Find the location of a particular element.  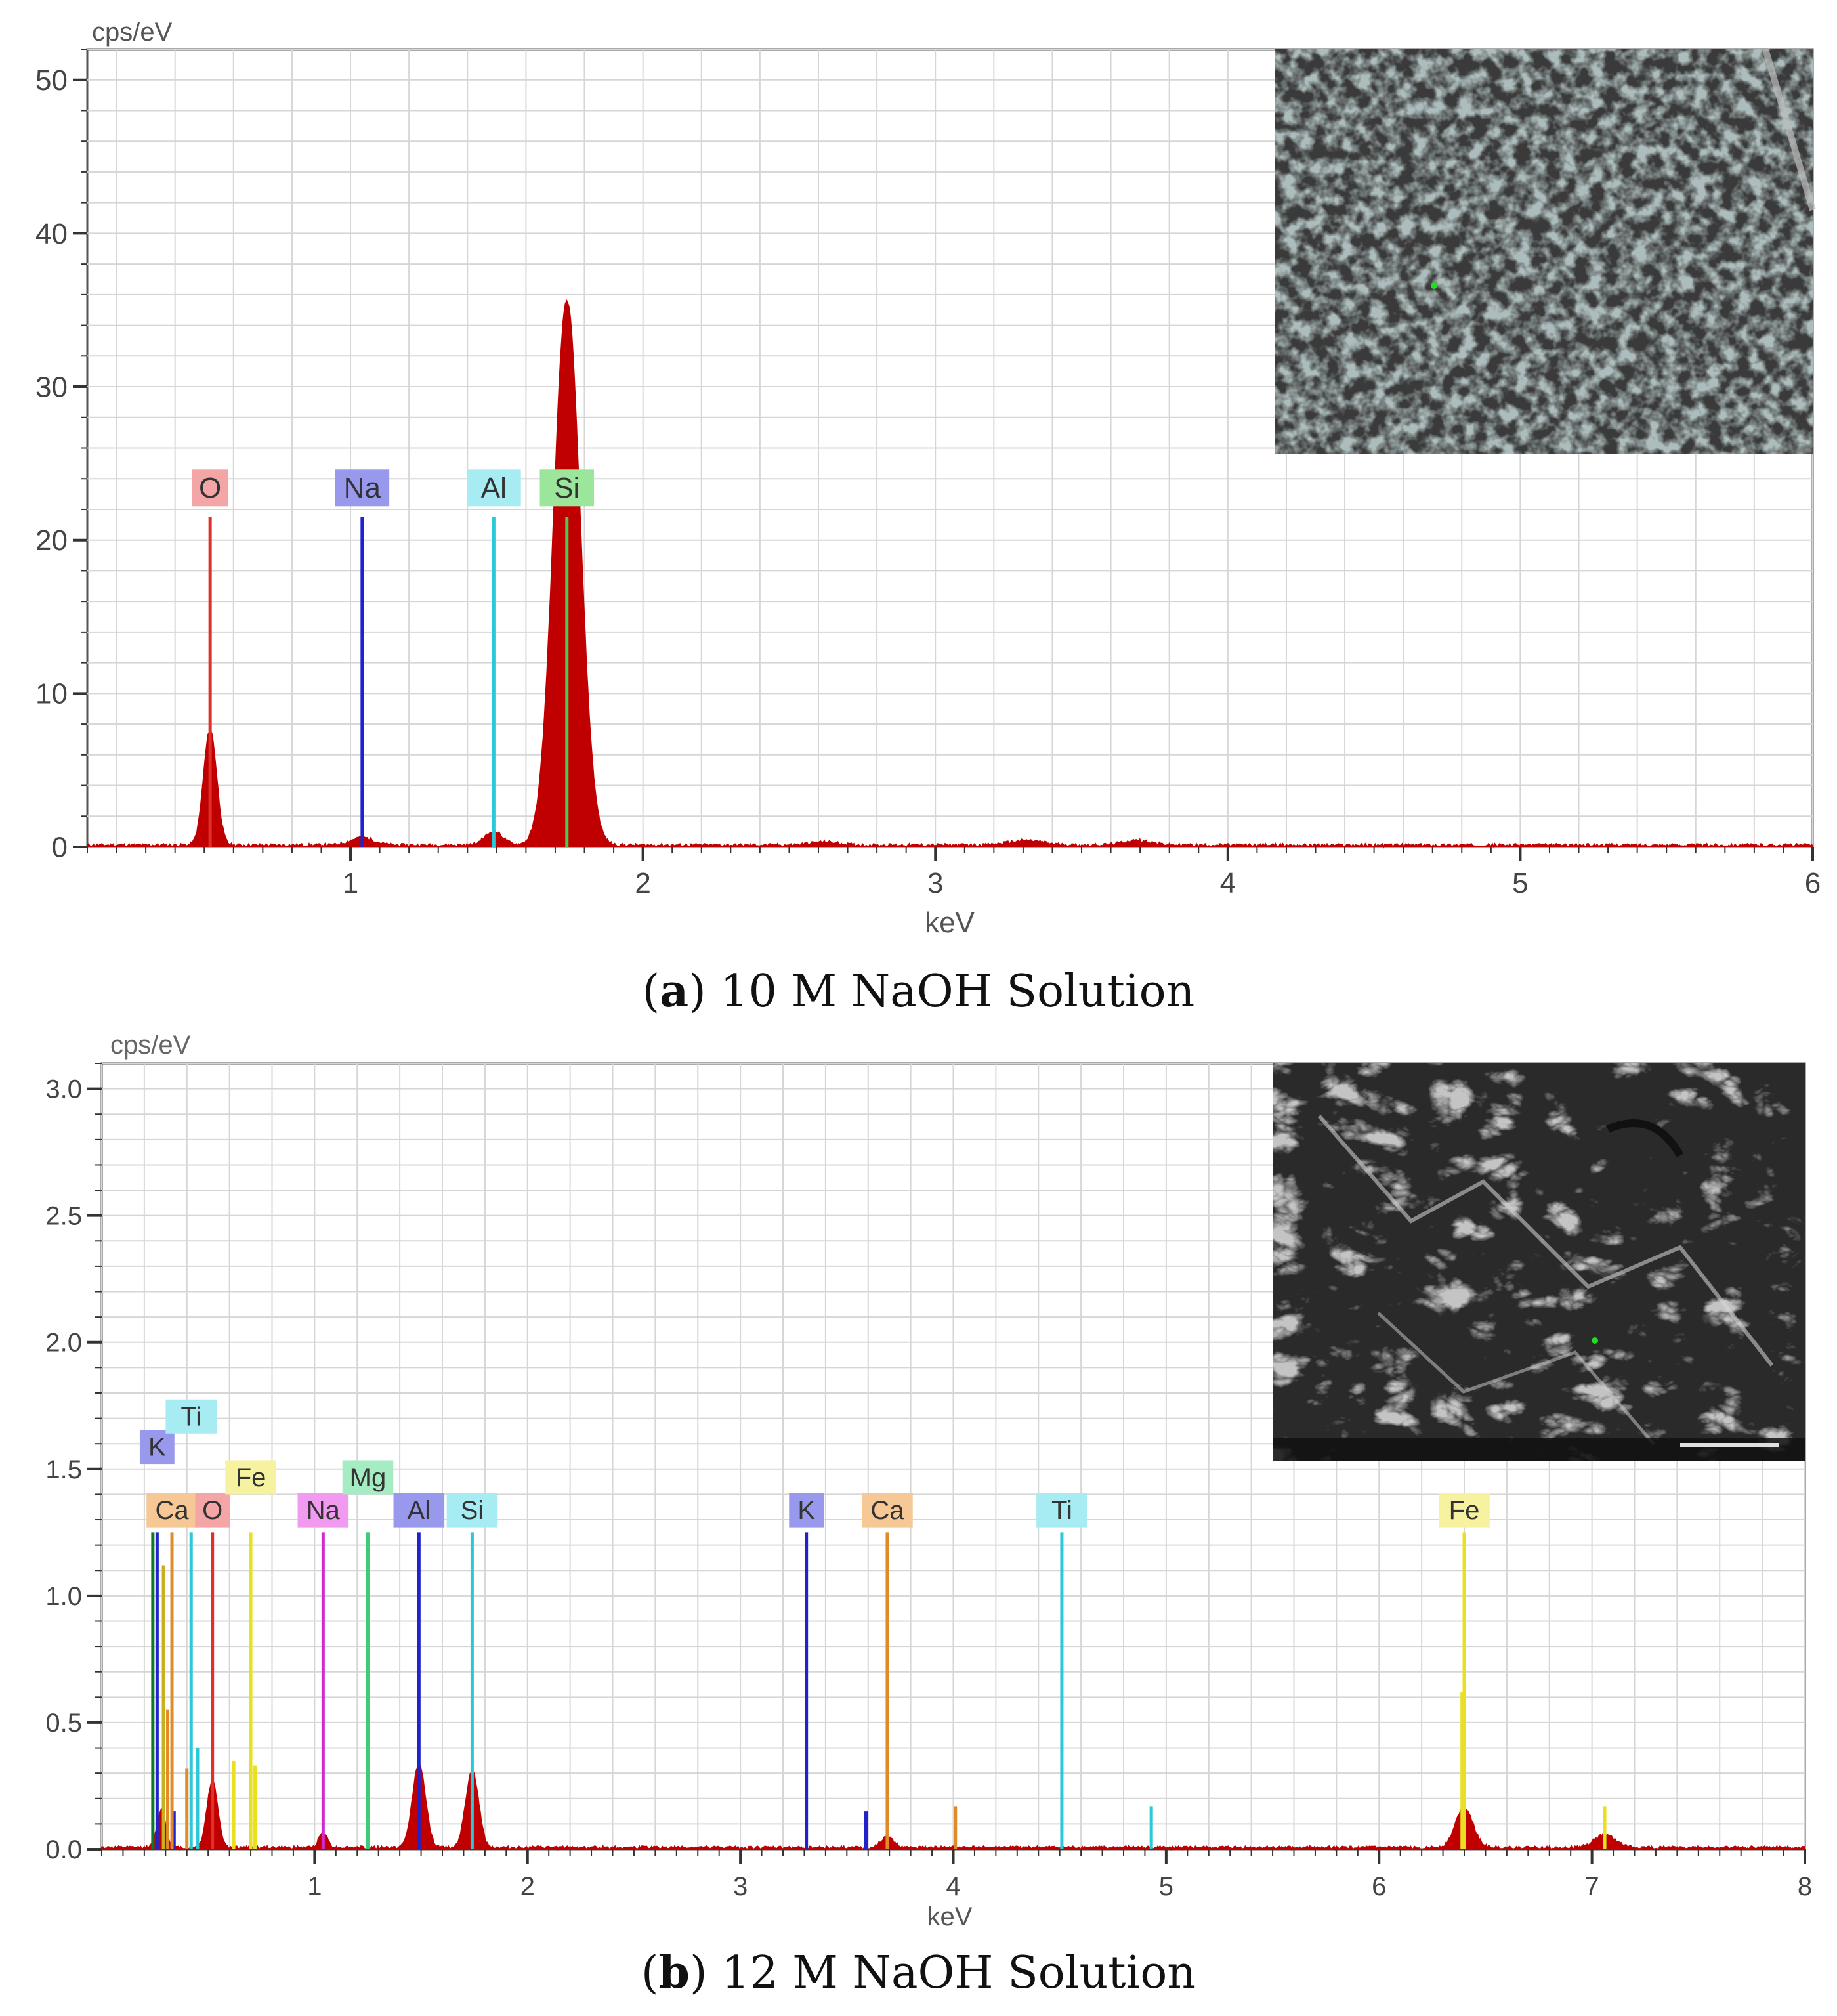

y-tick-label: 10 is located at coordinates (51, 694).